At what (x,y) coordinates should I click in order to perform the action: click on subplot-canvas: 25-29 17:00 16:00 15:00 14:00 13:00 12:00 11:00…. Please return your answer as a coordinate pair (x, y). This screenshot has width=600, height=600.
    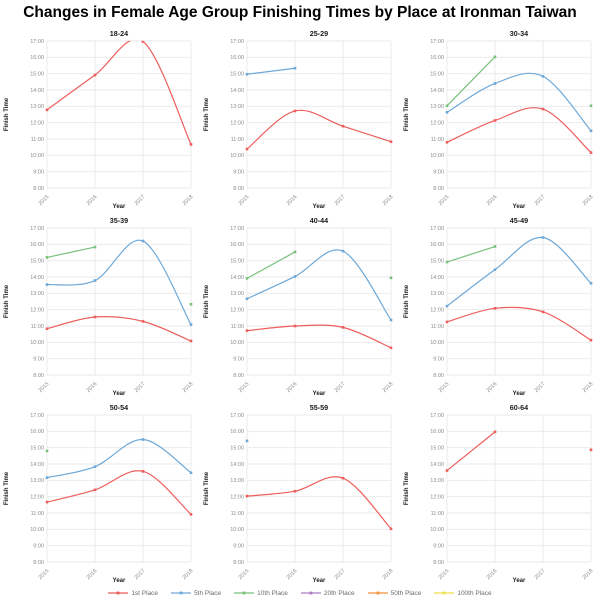
    Looking at the image, I should click on (299, 119).